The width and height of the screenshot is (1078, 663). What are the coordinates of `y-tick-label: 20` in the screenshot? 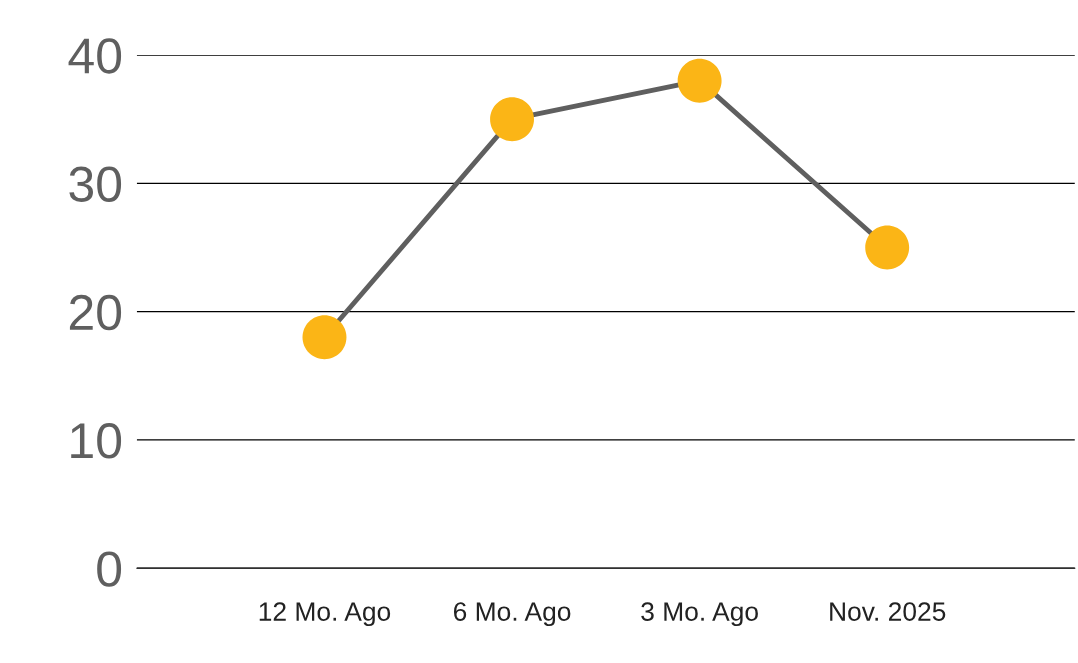 It's located at (95, 312).